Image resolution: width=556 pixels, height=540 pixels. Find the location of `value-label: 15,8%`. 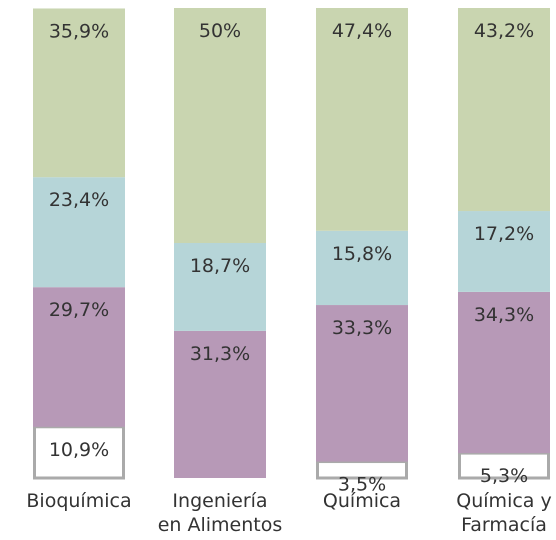

value-label: 15,8% is located at coordinates (362, 254).